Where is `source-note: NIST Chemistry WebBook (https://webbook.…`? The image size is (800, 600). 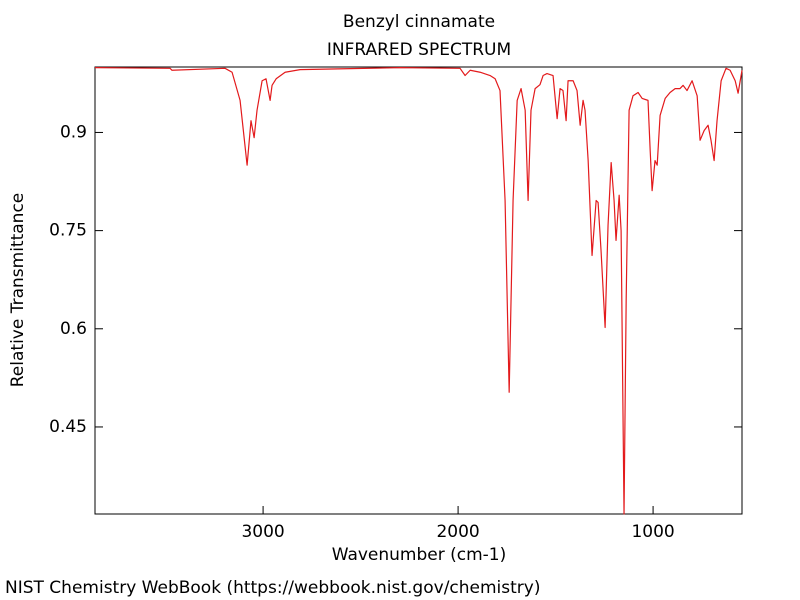
source-note: NIST Chemistry WebBook (https://webbook.… is located at coordinates (272, 588).